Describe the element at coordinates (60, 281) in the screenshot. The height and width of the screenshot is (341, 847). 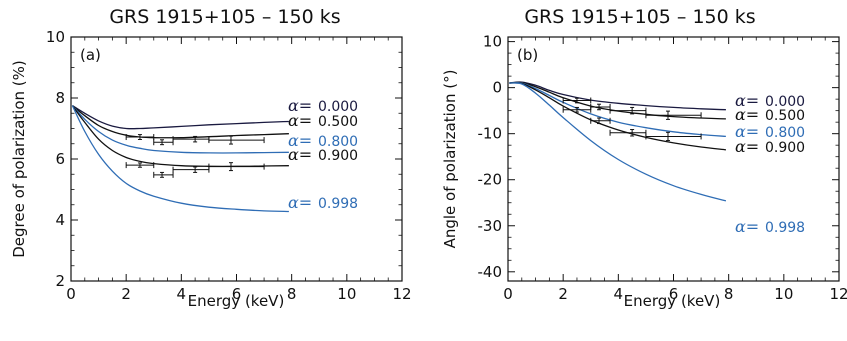
I see `y-tick-label: 2` at that location.